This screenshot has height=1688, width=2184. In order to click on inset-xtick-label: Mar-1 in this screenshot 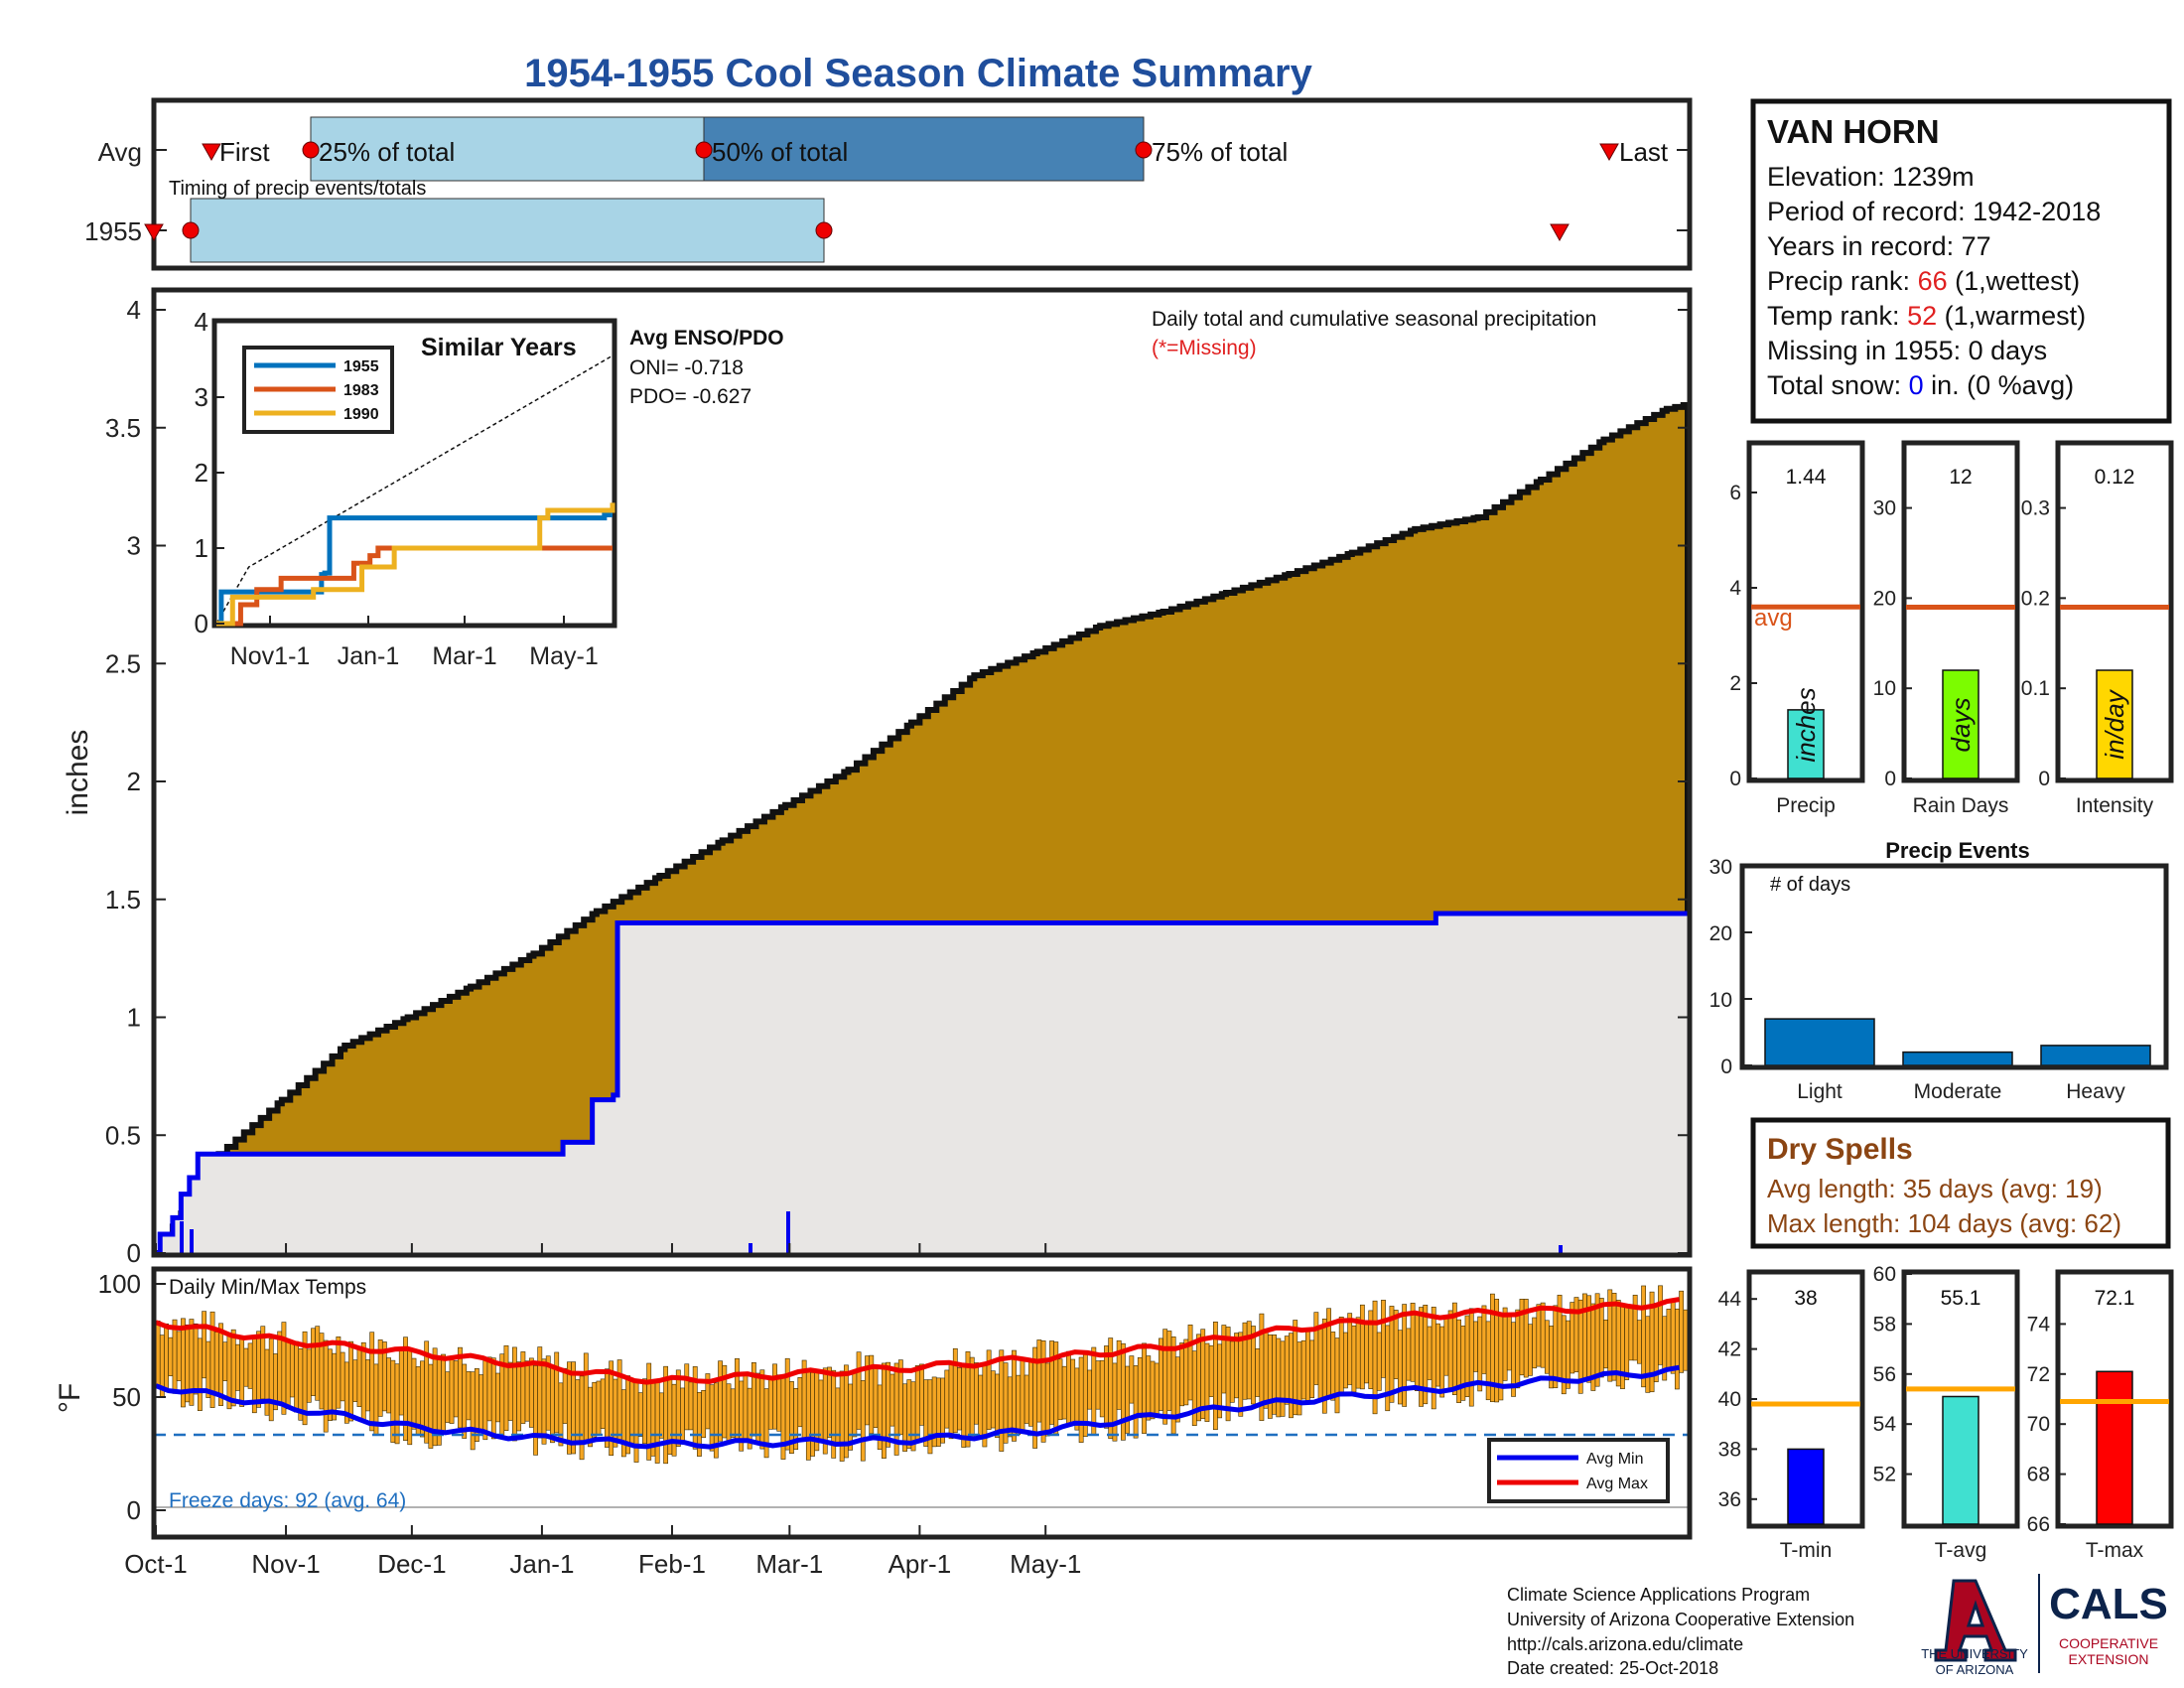, I will do `click(464, 656)`.